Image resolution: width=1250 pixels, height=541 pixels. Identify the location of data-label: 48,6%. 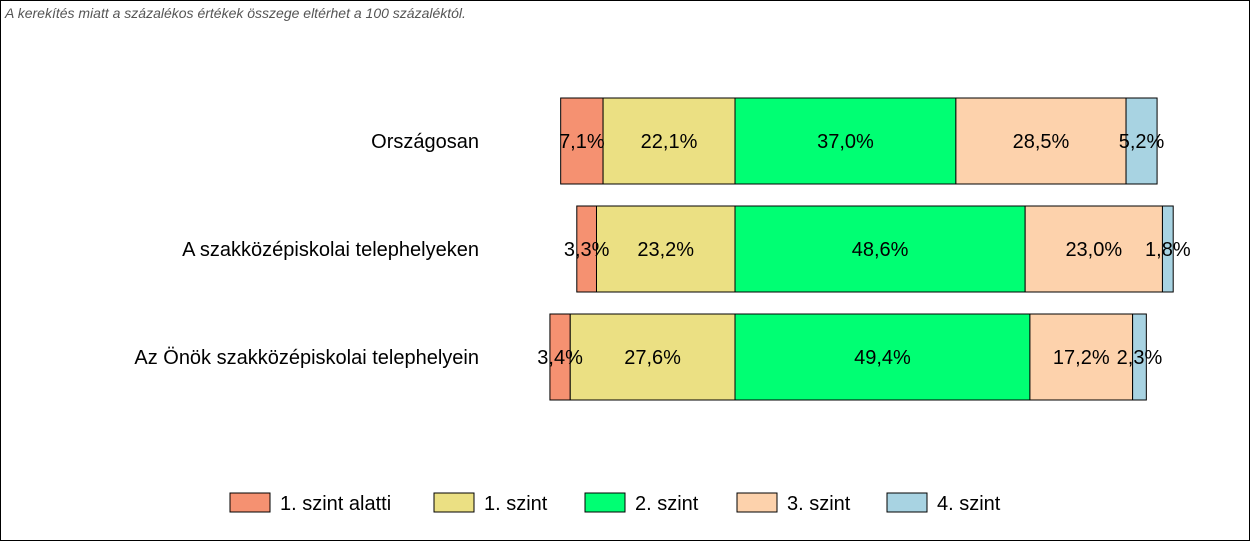
(880, 250).